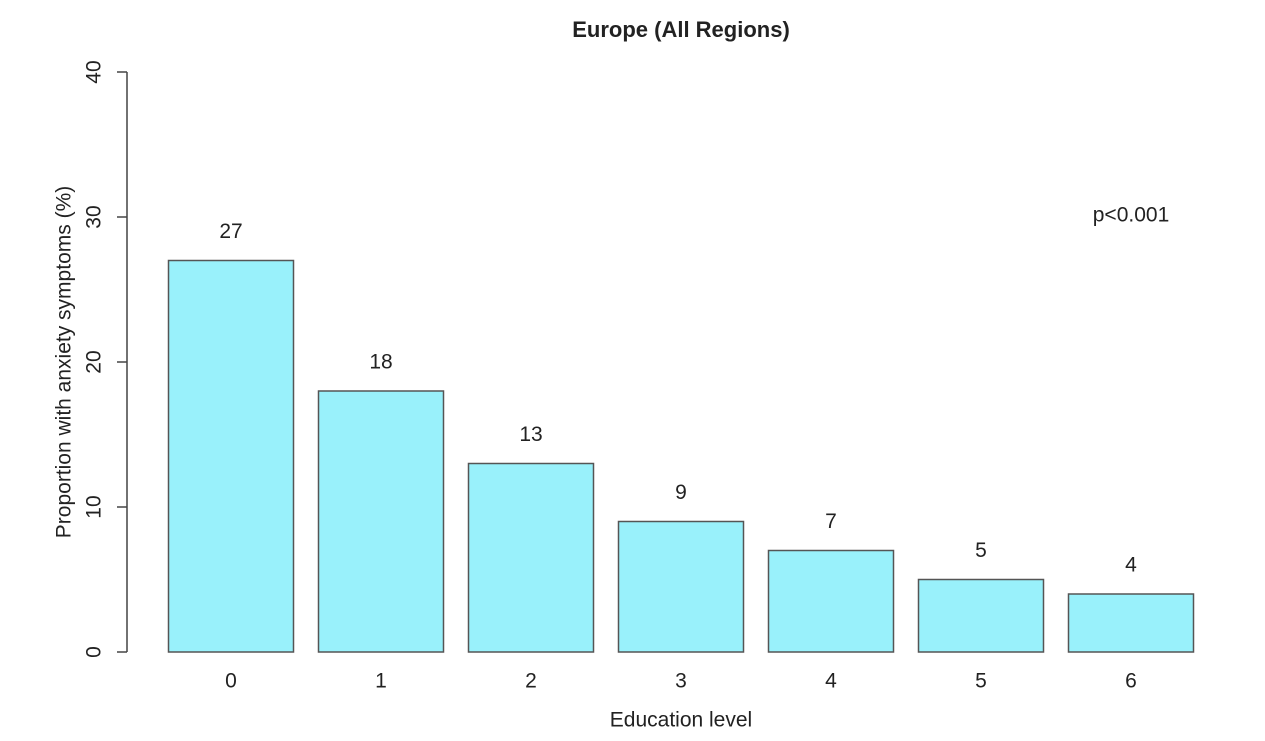 Image resolution: width=1265 pixels, height=741 pixels. I want to click on y-tick-label: 10, so click(94, 506).